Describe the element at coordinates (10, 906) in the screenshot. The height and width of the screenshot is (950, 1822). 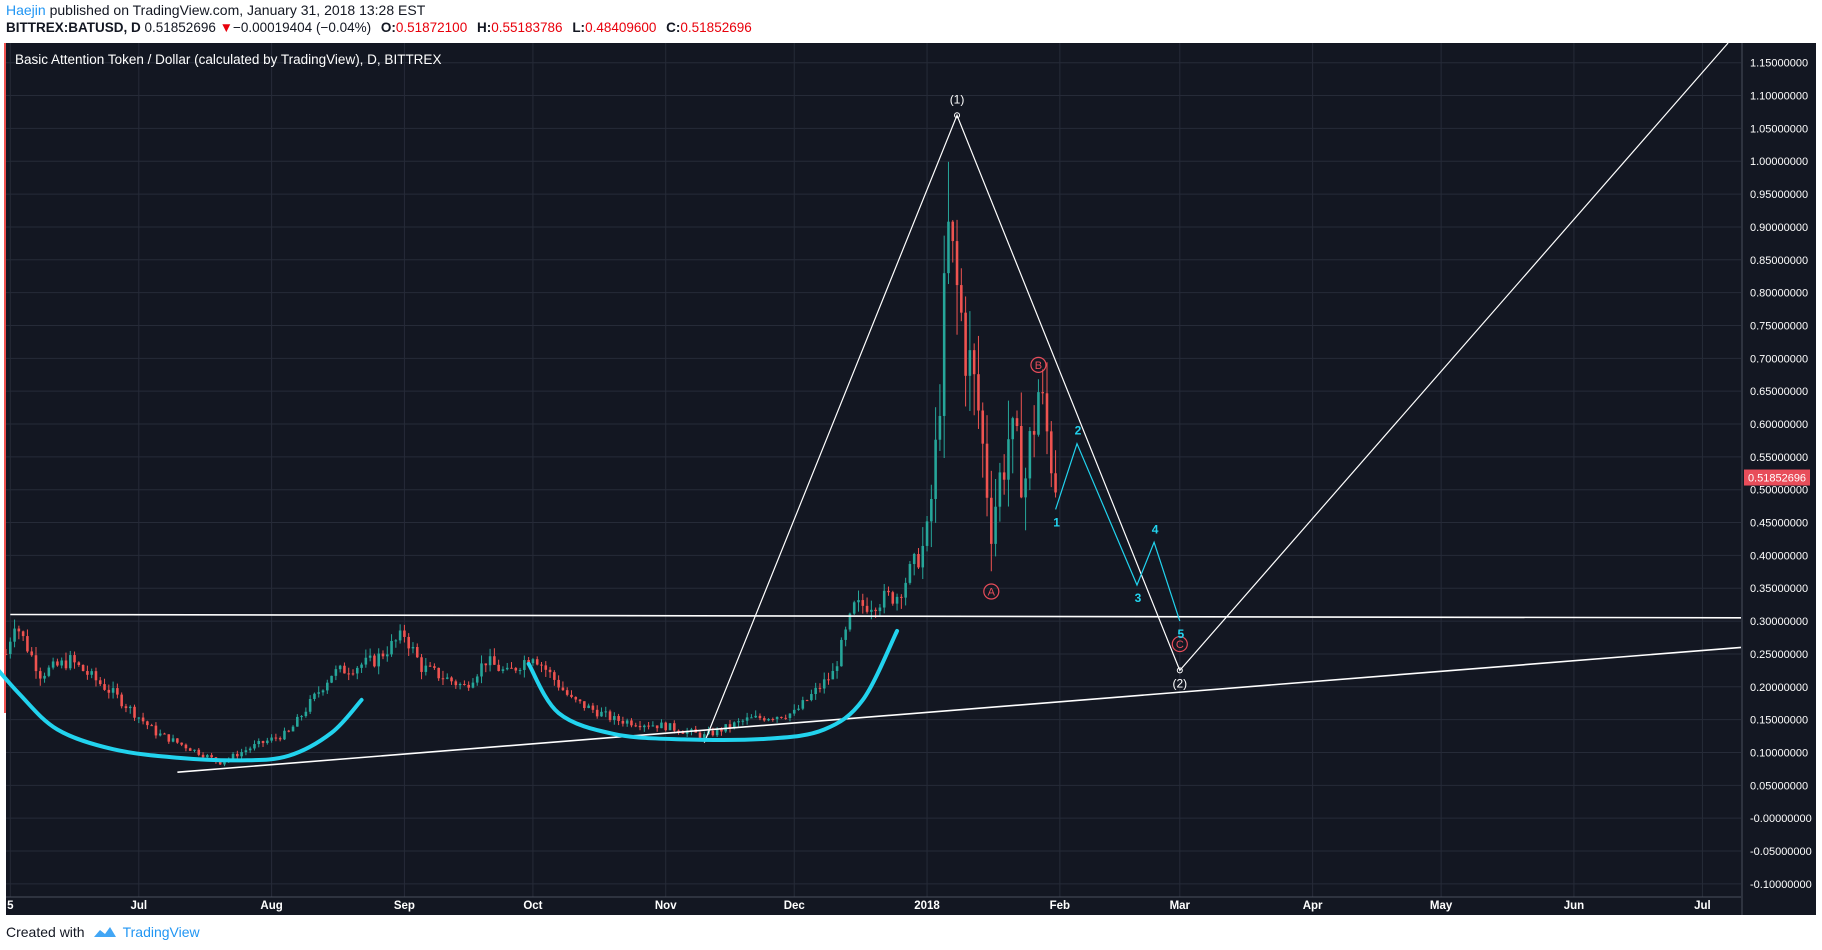
I see `x-tick-label: 5` at that location.